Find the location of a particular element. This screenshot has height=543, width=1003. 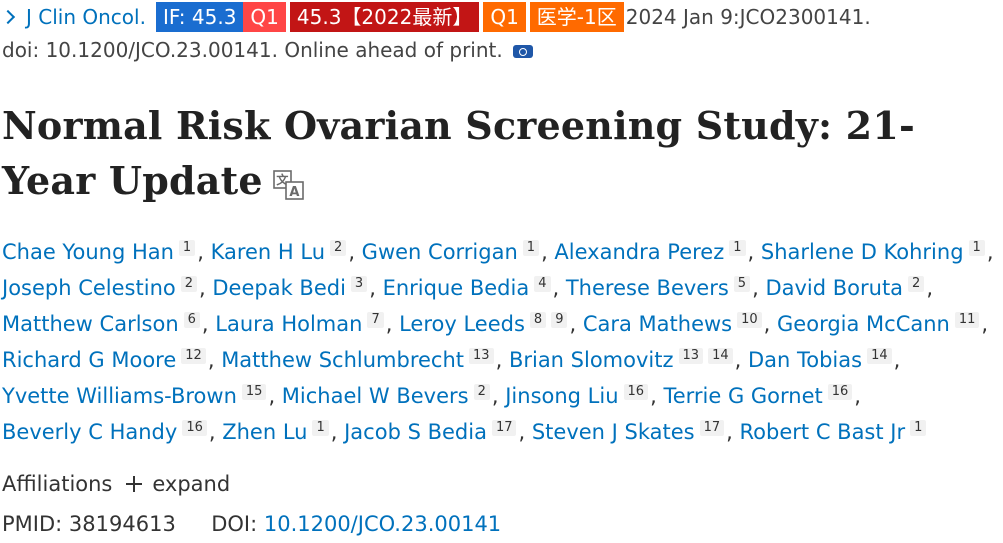

author-link: Robert C Bast Jr is located at coordinates (822, 432).